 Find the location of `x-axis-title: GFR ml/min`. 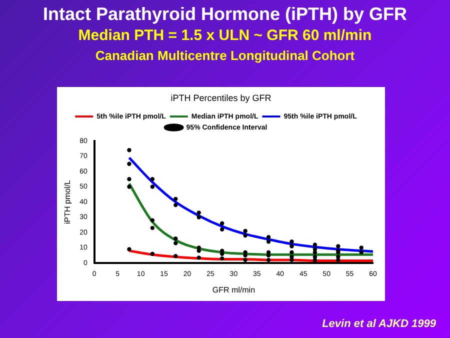

x-axis-title: GFR ml/min is located at coordinates (234, 289).